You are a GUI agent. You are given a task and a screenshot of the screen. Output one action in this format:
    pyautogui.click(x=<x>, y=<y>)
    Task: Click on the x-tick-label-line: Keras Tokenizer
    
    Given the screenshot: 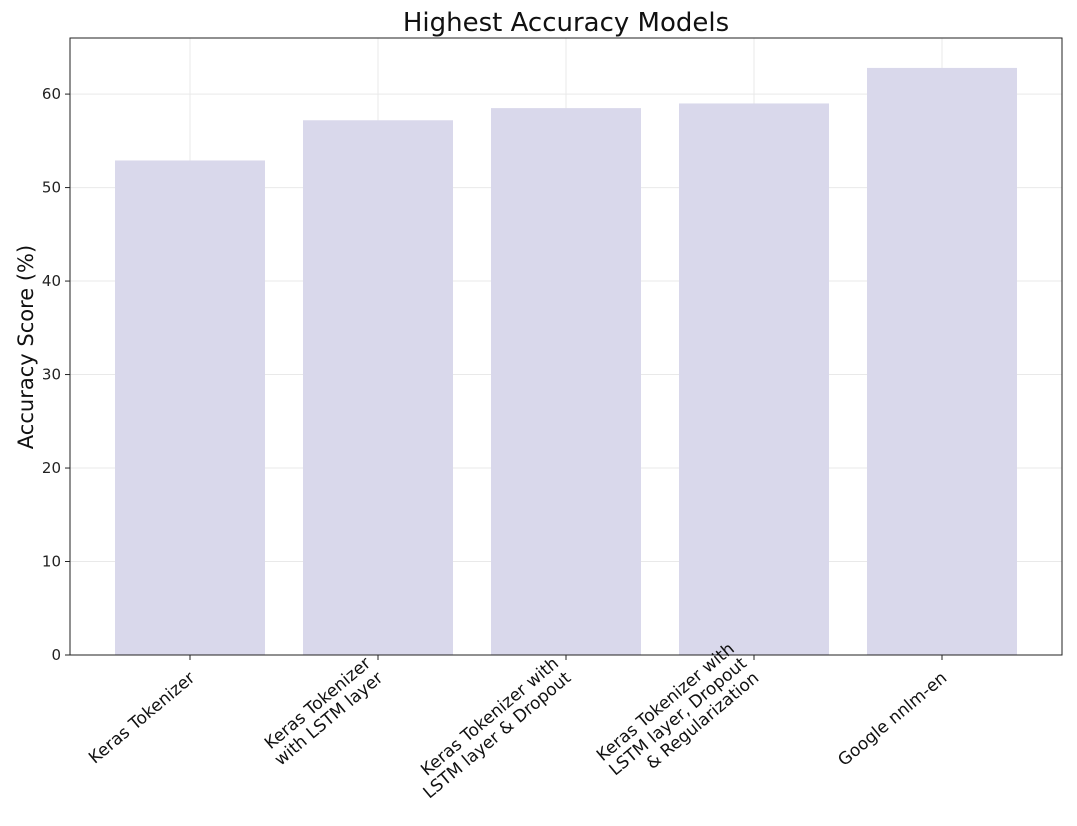 What is the action you would take?
    pyautogui.click(x=142, y=718)
    